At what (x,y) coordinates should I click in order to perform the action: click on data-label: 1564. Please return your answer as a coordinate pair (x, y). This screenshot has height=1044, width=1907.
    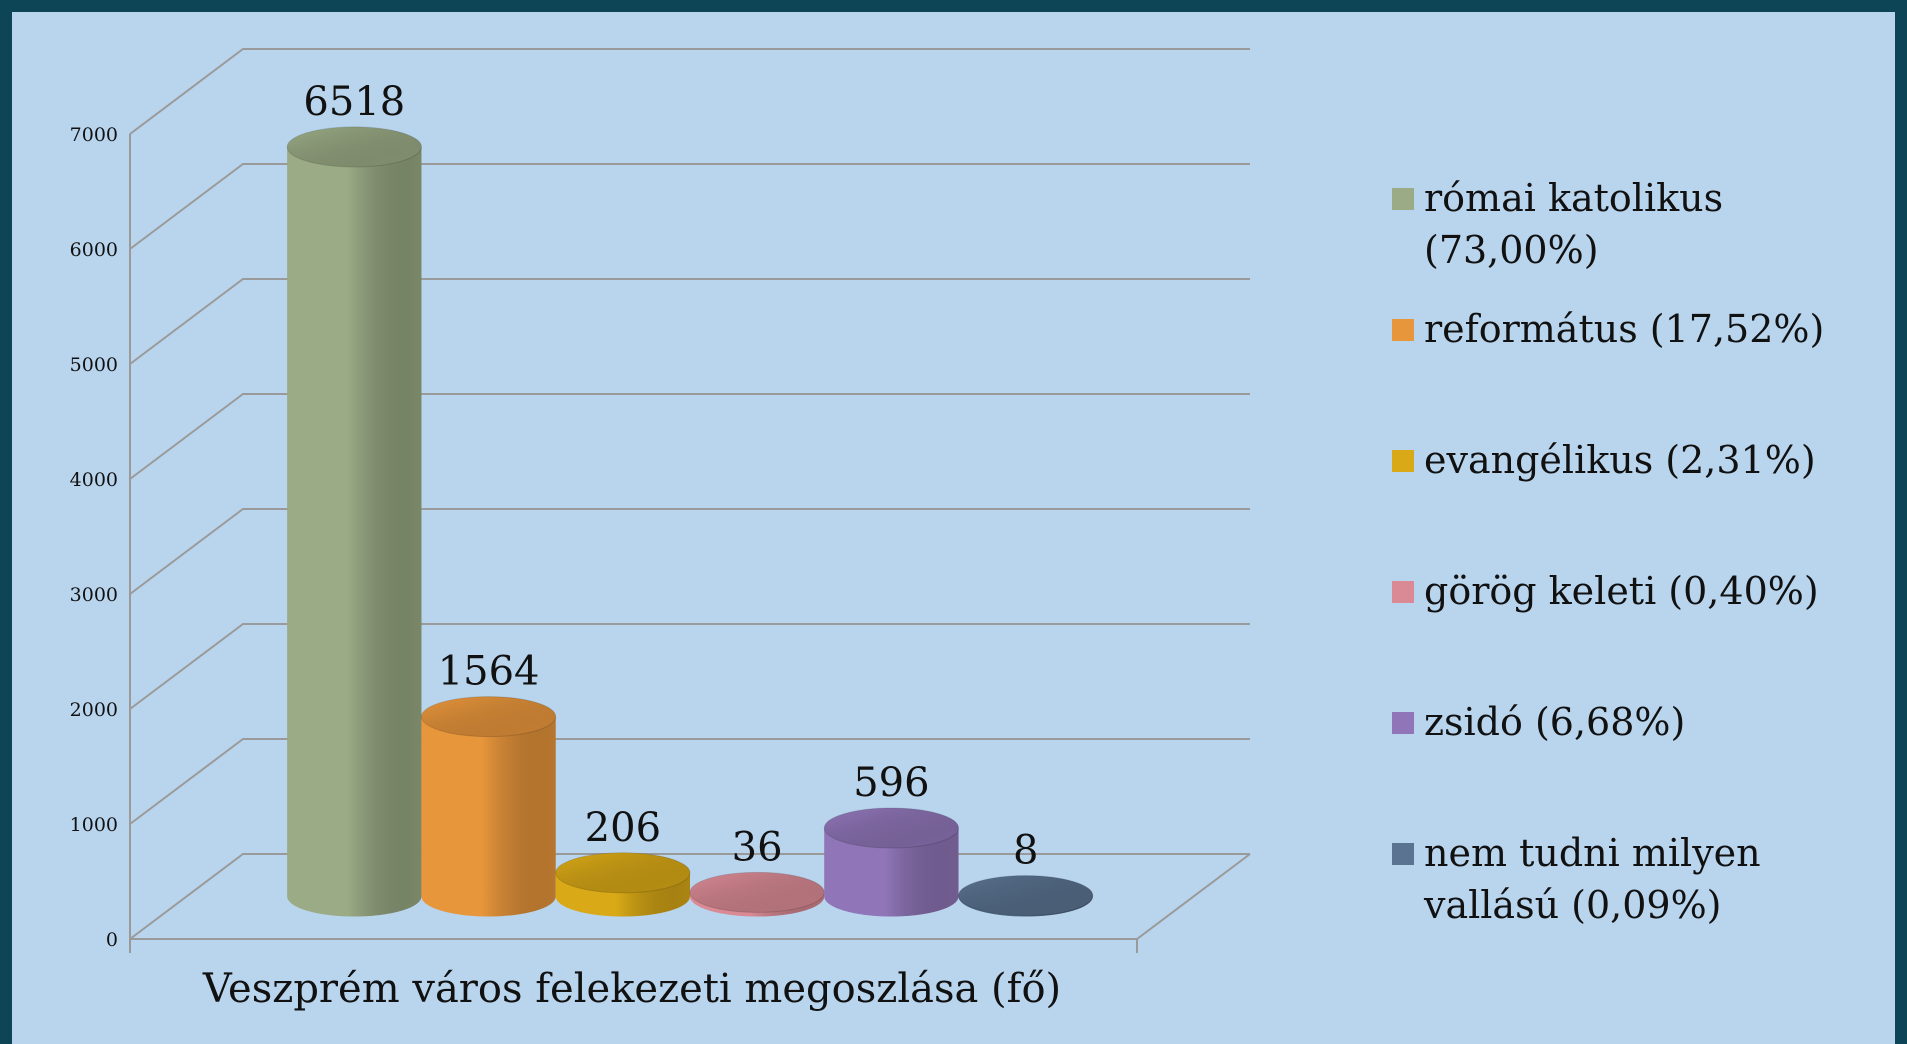
    Looking at the image, I should click on (489, 672).